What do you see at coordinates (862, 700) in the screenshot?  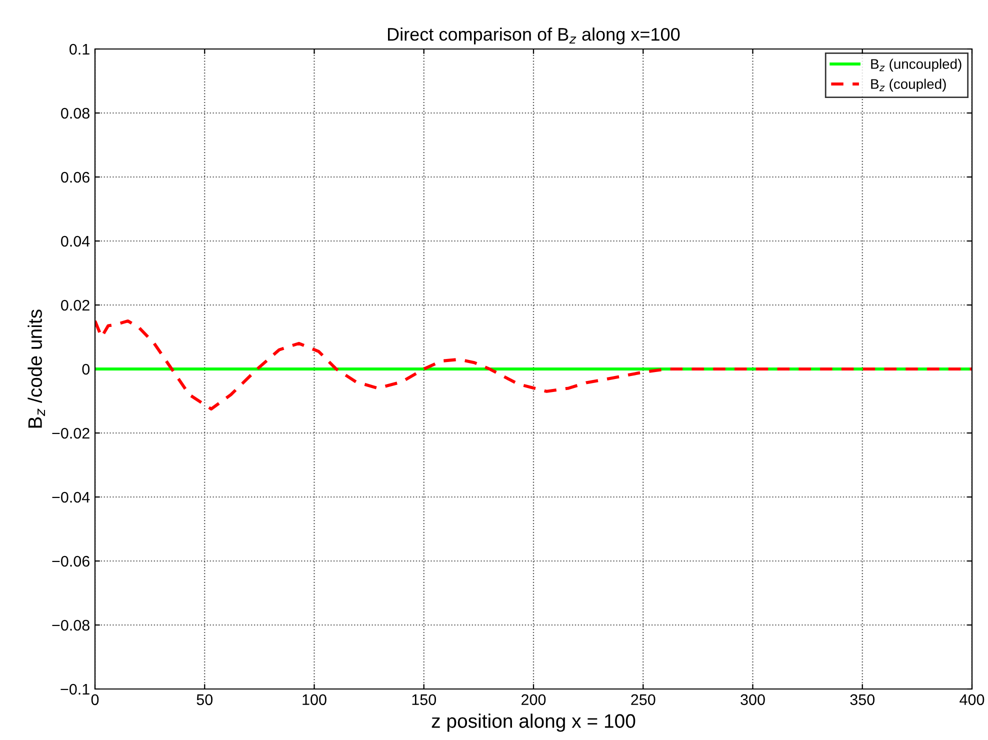 I see `x-tick-label: 350` at bounding box center [862, 700].